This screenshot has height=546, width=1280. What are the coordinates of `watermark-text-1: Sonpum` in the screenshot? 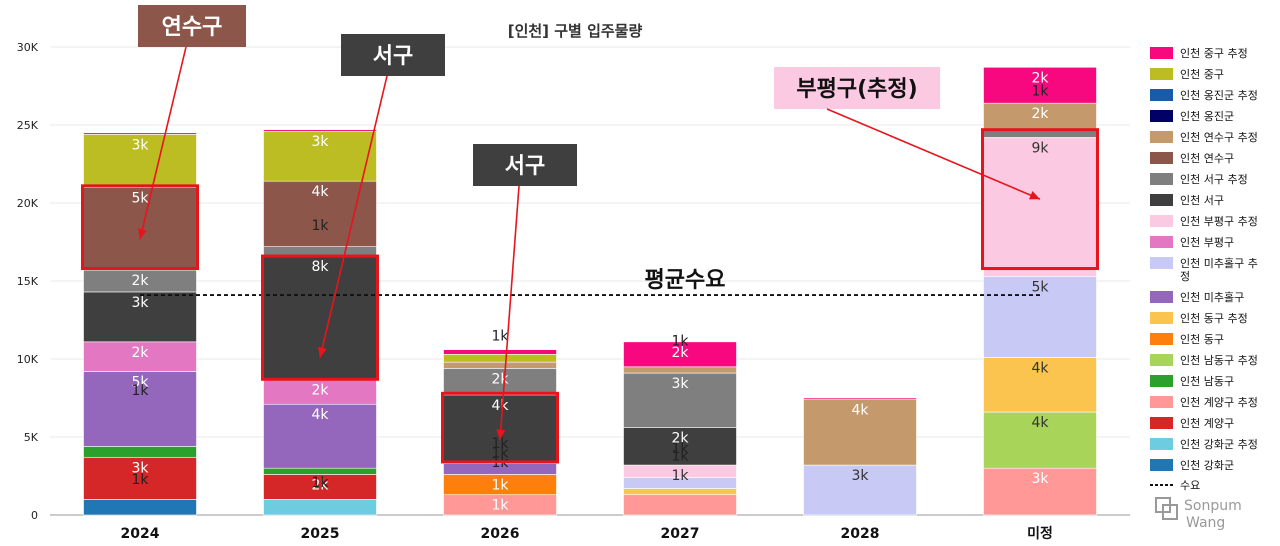 It's located at (1213, 506).